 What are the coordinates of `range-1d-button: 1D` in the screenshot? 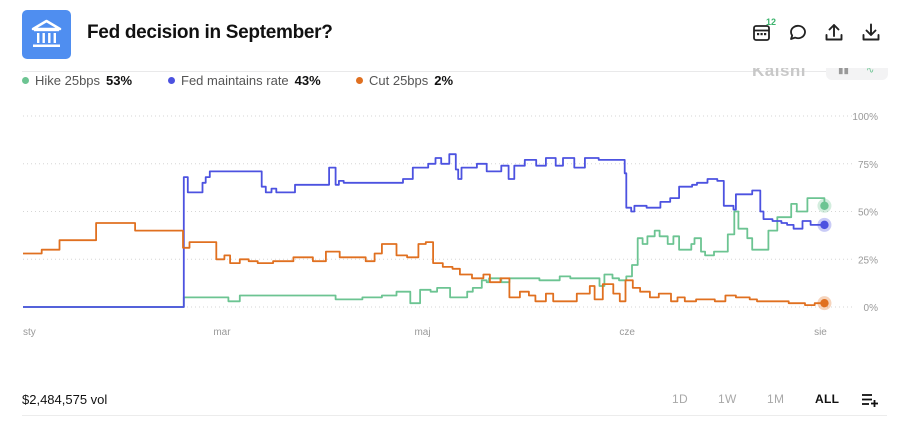 It's located at (680, 399).